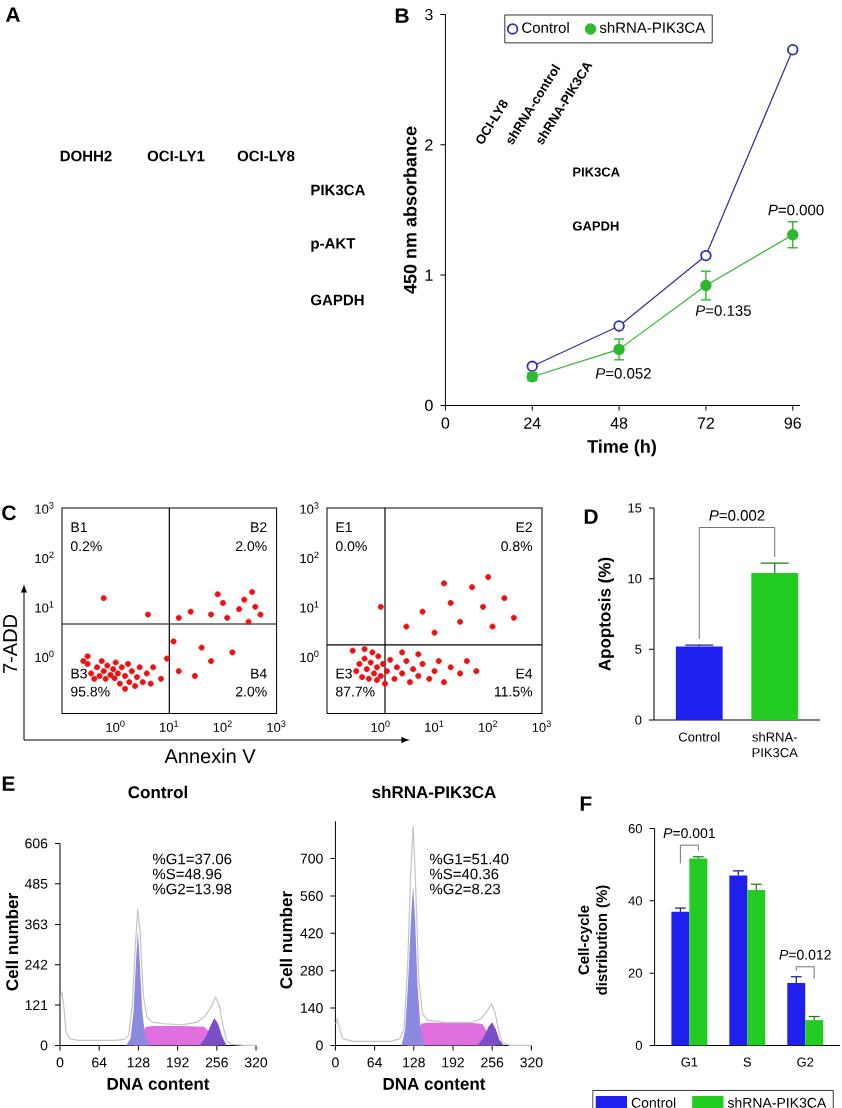 The image size is (842, 1108). What do you see at coordinates (410, 210) in the screenshot?
I see `y-axis-title: 450 nm absorbance` at bounding box center [410, 210].